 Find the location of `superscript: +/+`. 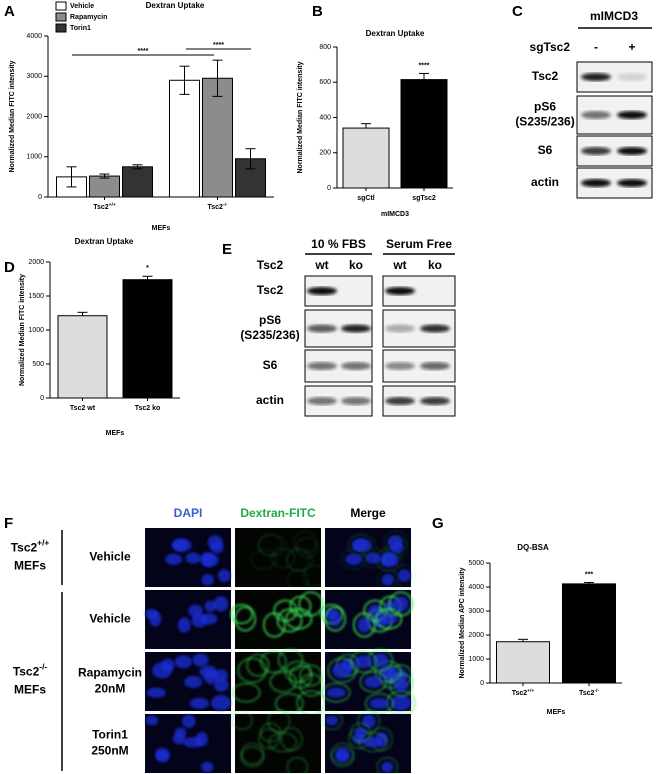

superscript: +/+ is located at coordinates (112, 205).